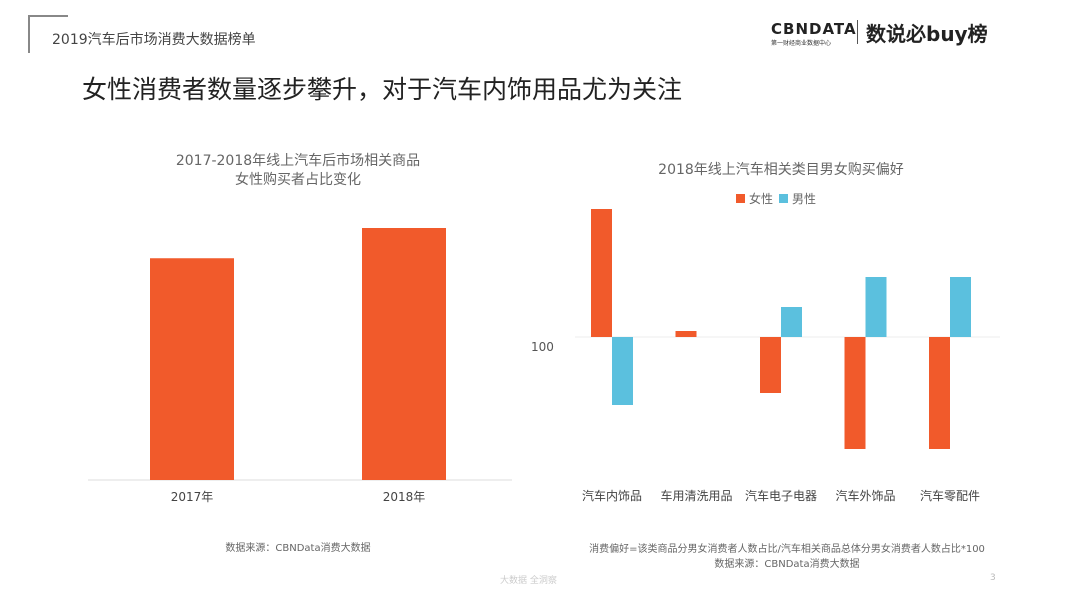 This screenshot has height=607, width=1080. What do you see at coordinates (770, 365) in the screenshot?
I see `bar-女性-汽车电子电器` at bounding box center [770, 365].